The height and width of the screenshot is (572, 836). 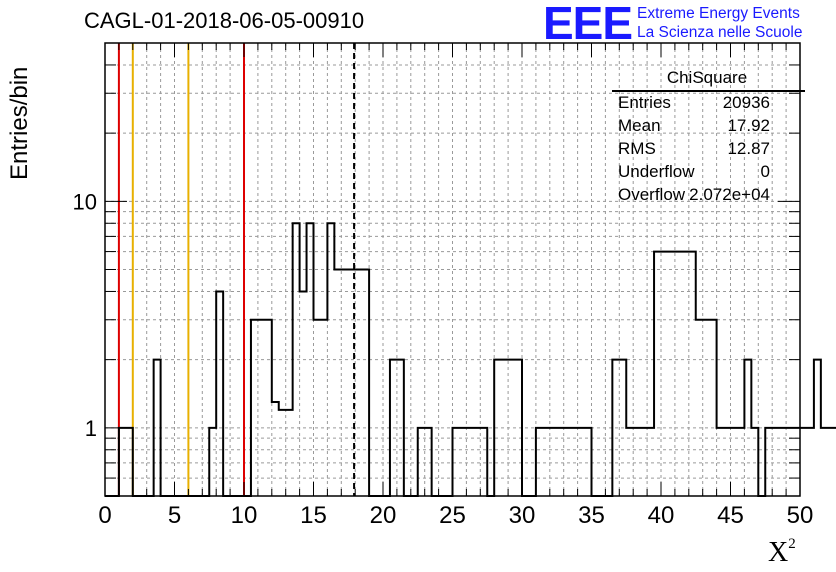 I want to click on stats-entries-label: Entries, so click(x=644, y=102).